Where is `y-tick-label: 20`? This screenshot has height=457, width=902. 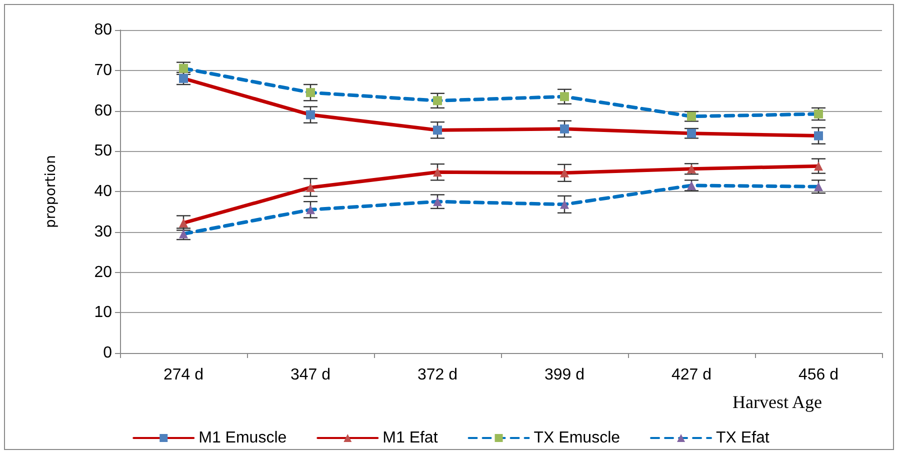
y-tick-label: 20 is located at coordinates (103, 272).